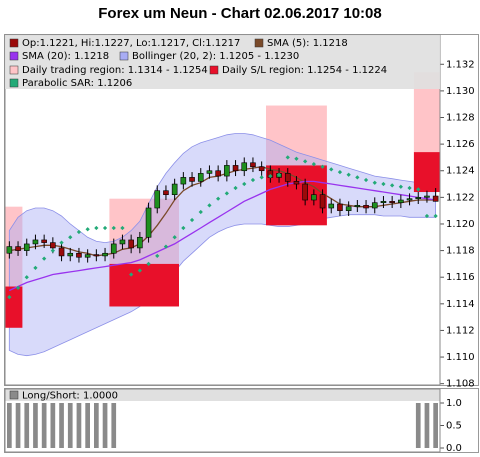  What do you see at coordinates (460, 144) in the screenshot?
I see `y-tick-label: 1.126` at bounding box center [460, 144].